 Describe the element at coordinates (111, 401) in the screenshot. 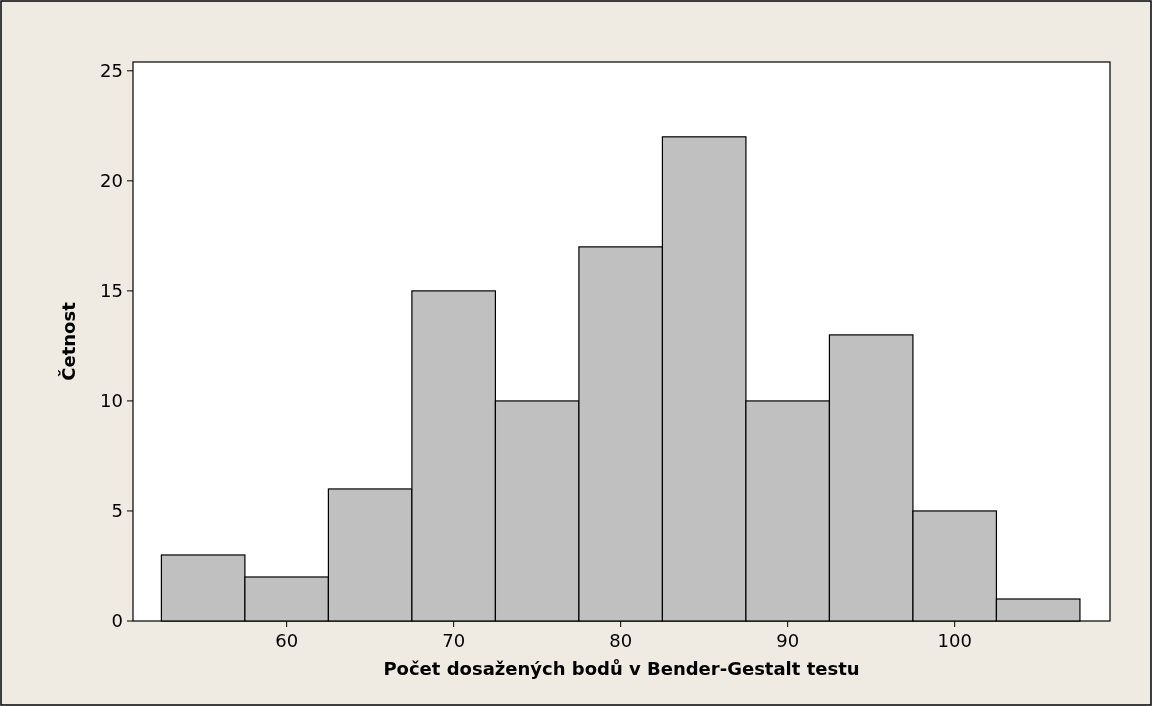

I see `y-tick-label: 10` at that location.